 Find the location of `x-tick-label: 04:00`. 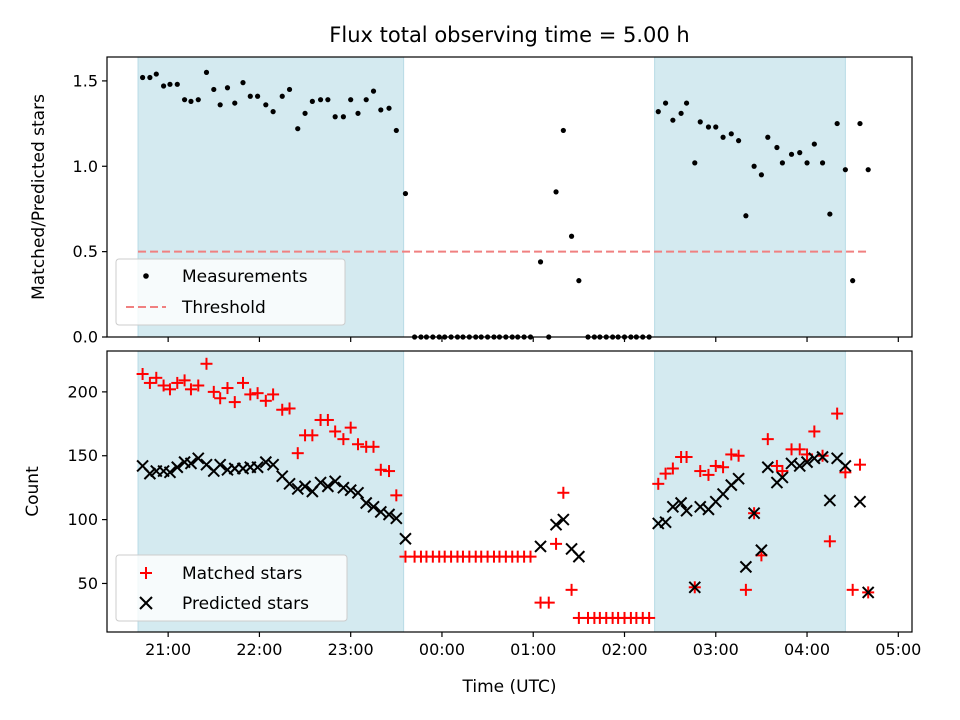

x-tick-label: 04:00 is located at coordinates (807, 649).